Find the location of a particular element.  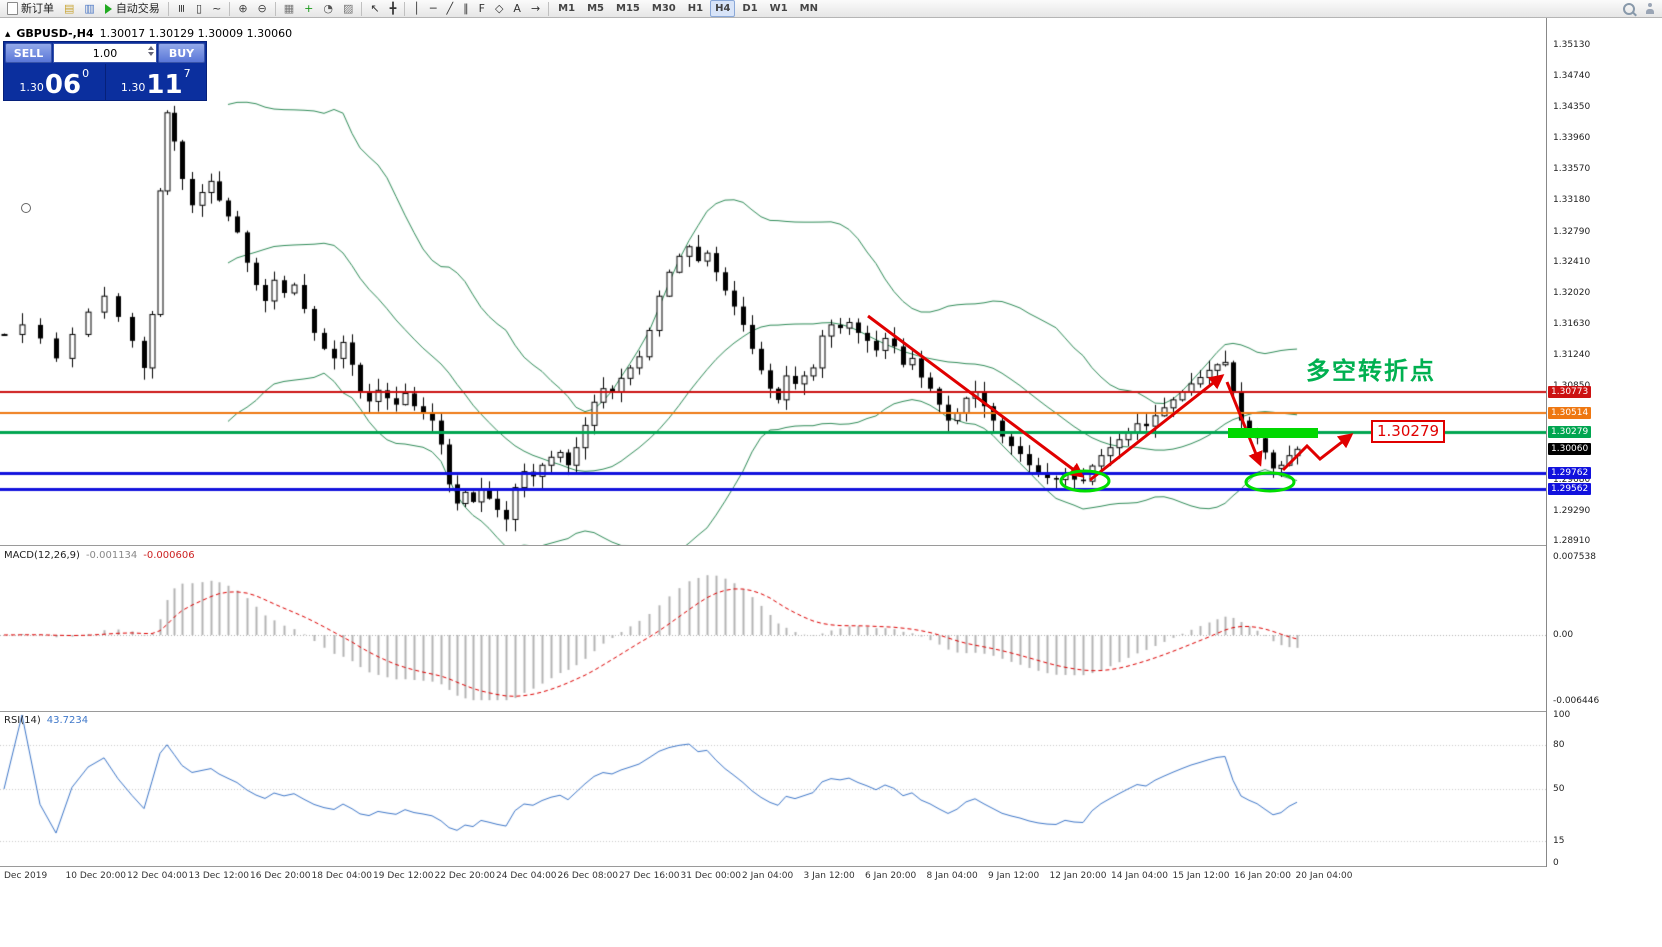

horizontal-line-icon: ─ is located at coordinates (433, 8).